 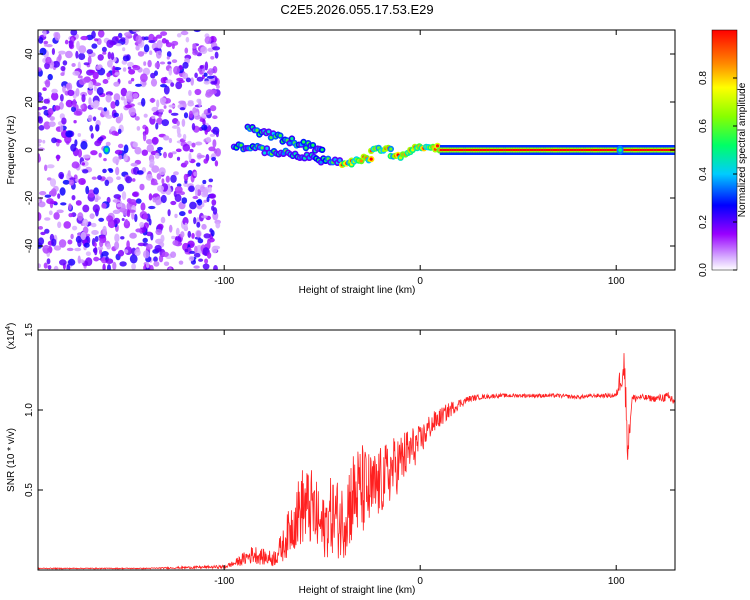 What do you see at coordinates (357, 290) in the screenshot?
I see `spectrogram-x-label: Height of straight line (km)` at bounding box center [357, 290].